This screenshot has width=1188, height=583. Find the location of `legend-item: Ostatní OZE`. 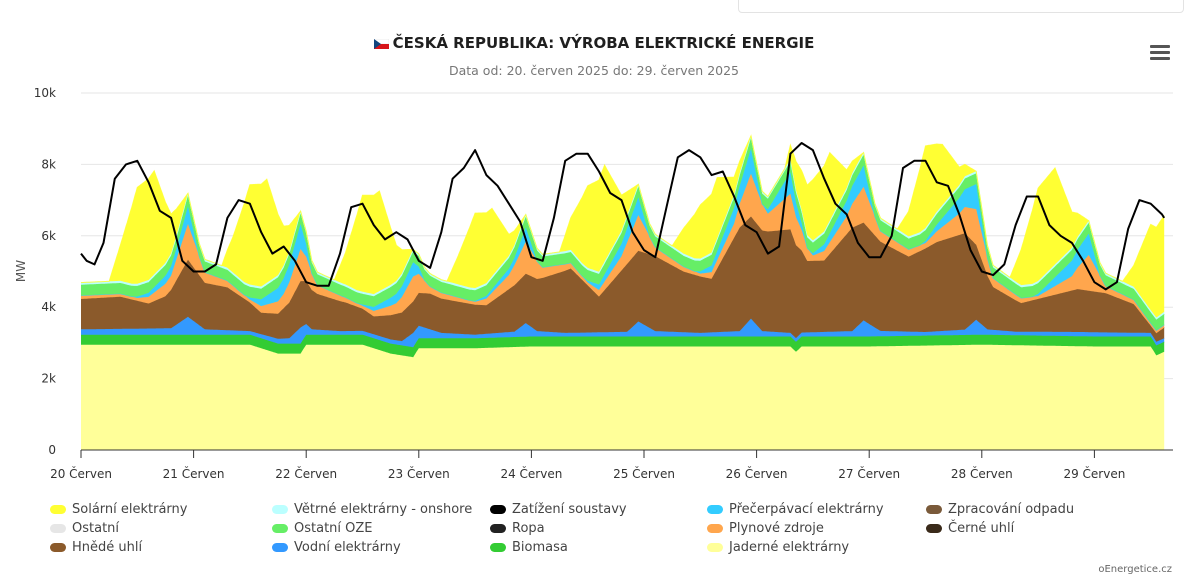

legend-item: Ostatní OZE is located at coordinates (322, 529).